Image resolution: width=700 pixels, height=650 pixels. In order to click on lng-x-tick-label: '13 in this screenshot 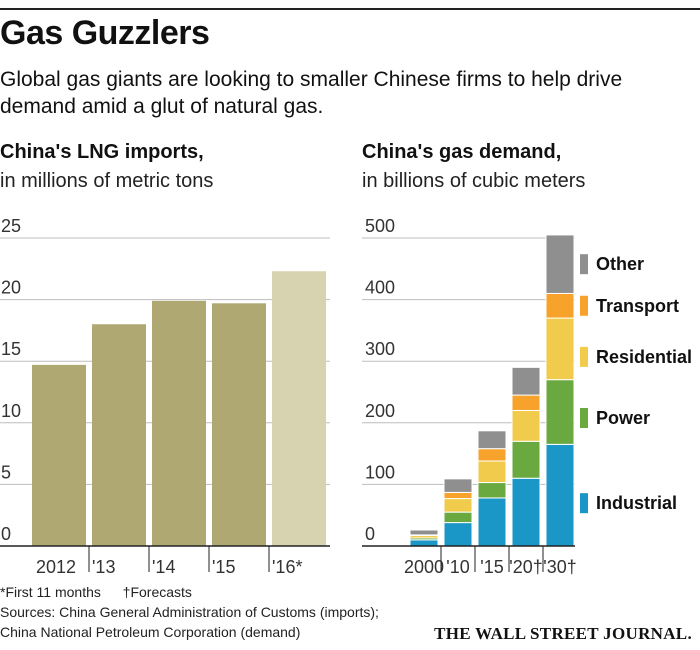, I will do `click(103, 567)`.